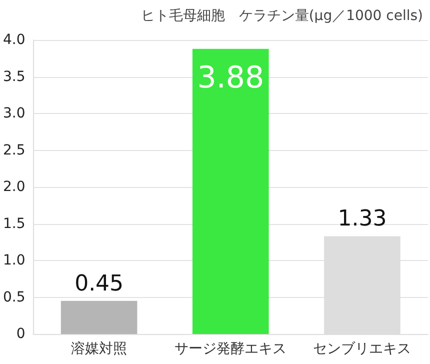 The width and height of the screenshot is (430, 364). I want to click on y-tick-label: 3.5, so click(14, 76).